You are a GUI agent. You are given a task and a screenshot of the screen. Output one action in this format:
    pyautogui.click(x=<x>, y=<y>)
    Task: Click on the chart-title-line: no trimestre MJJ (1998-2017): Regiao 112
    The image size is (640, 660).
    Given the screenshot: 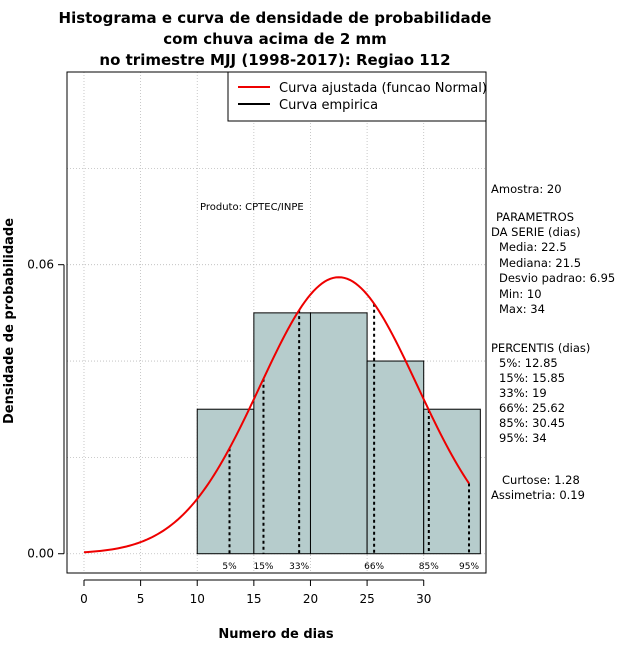 What is the action you would take?
    pyautogui.click(x=274, y=60)
    